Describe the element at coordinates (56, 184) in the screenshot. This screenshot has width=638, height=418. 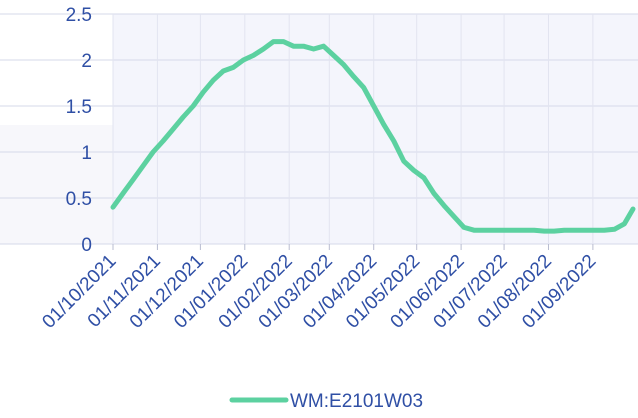
I see `left-panel` at that location.